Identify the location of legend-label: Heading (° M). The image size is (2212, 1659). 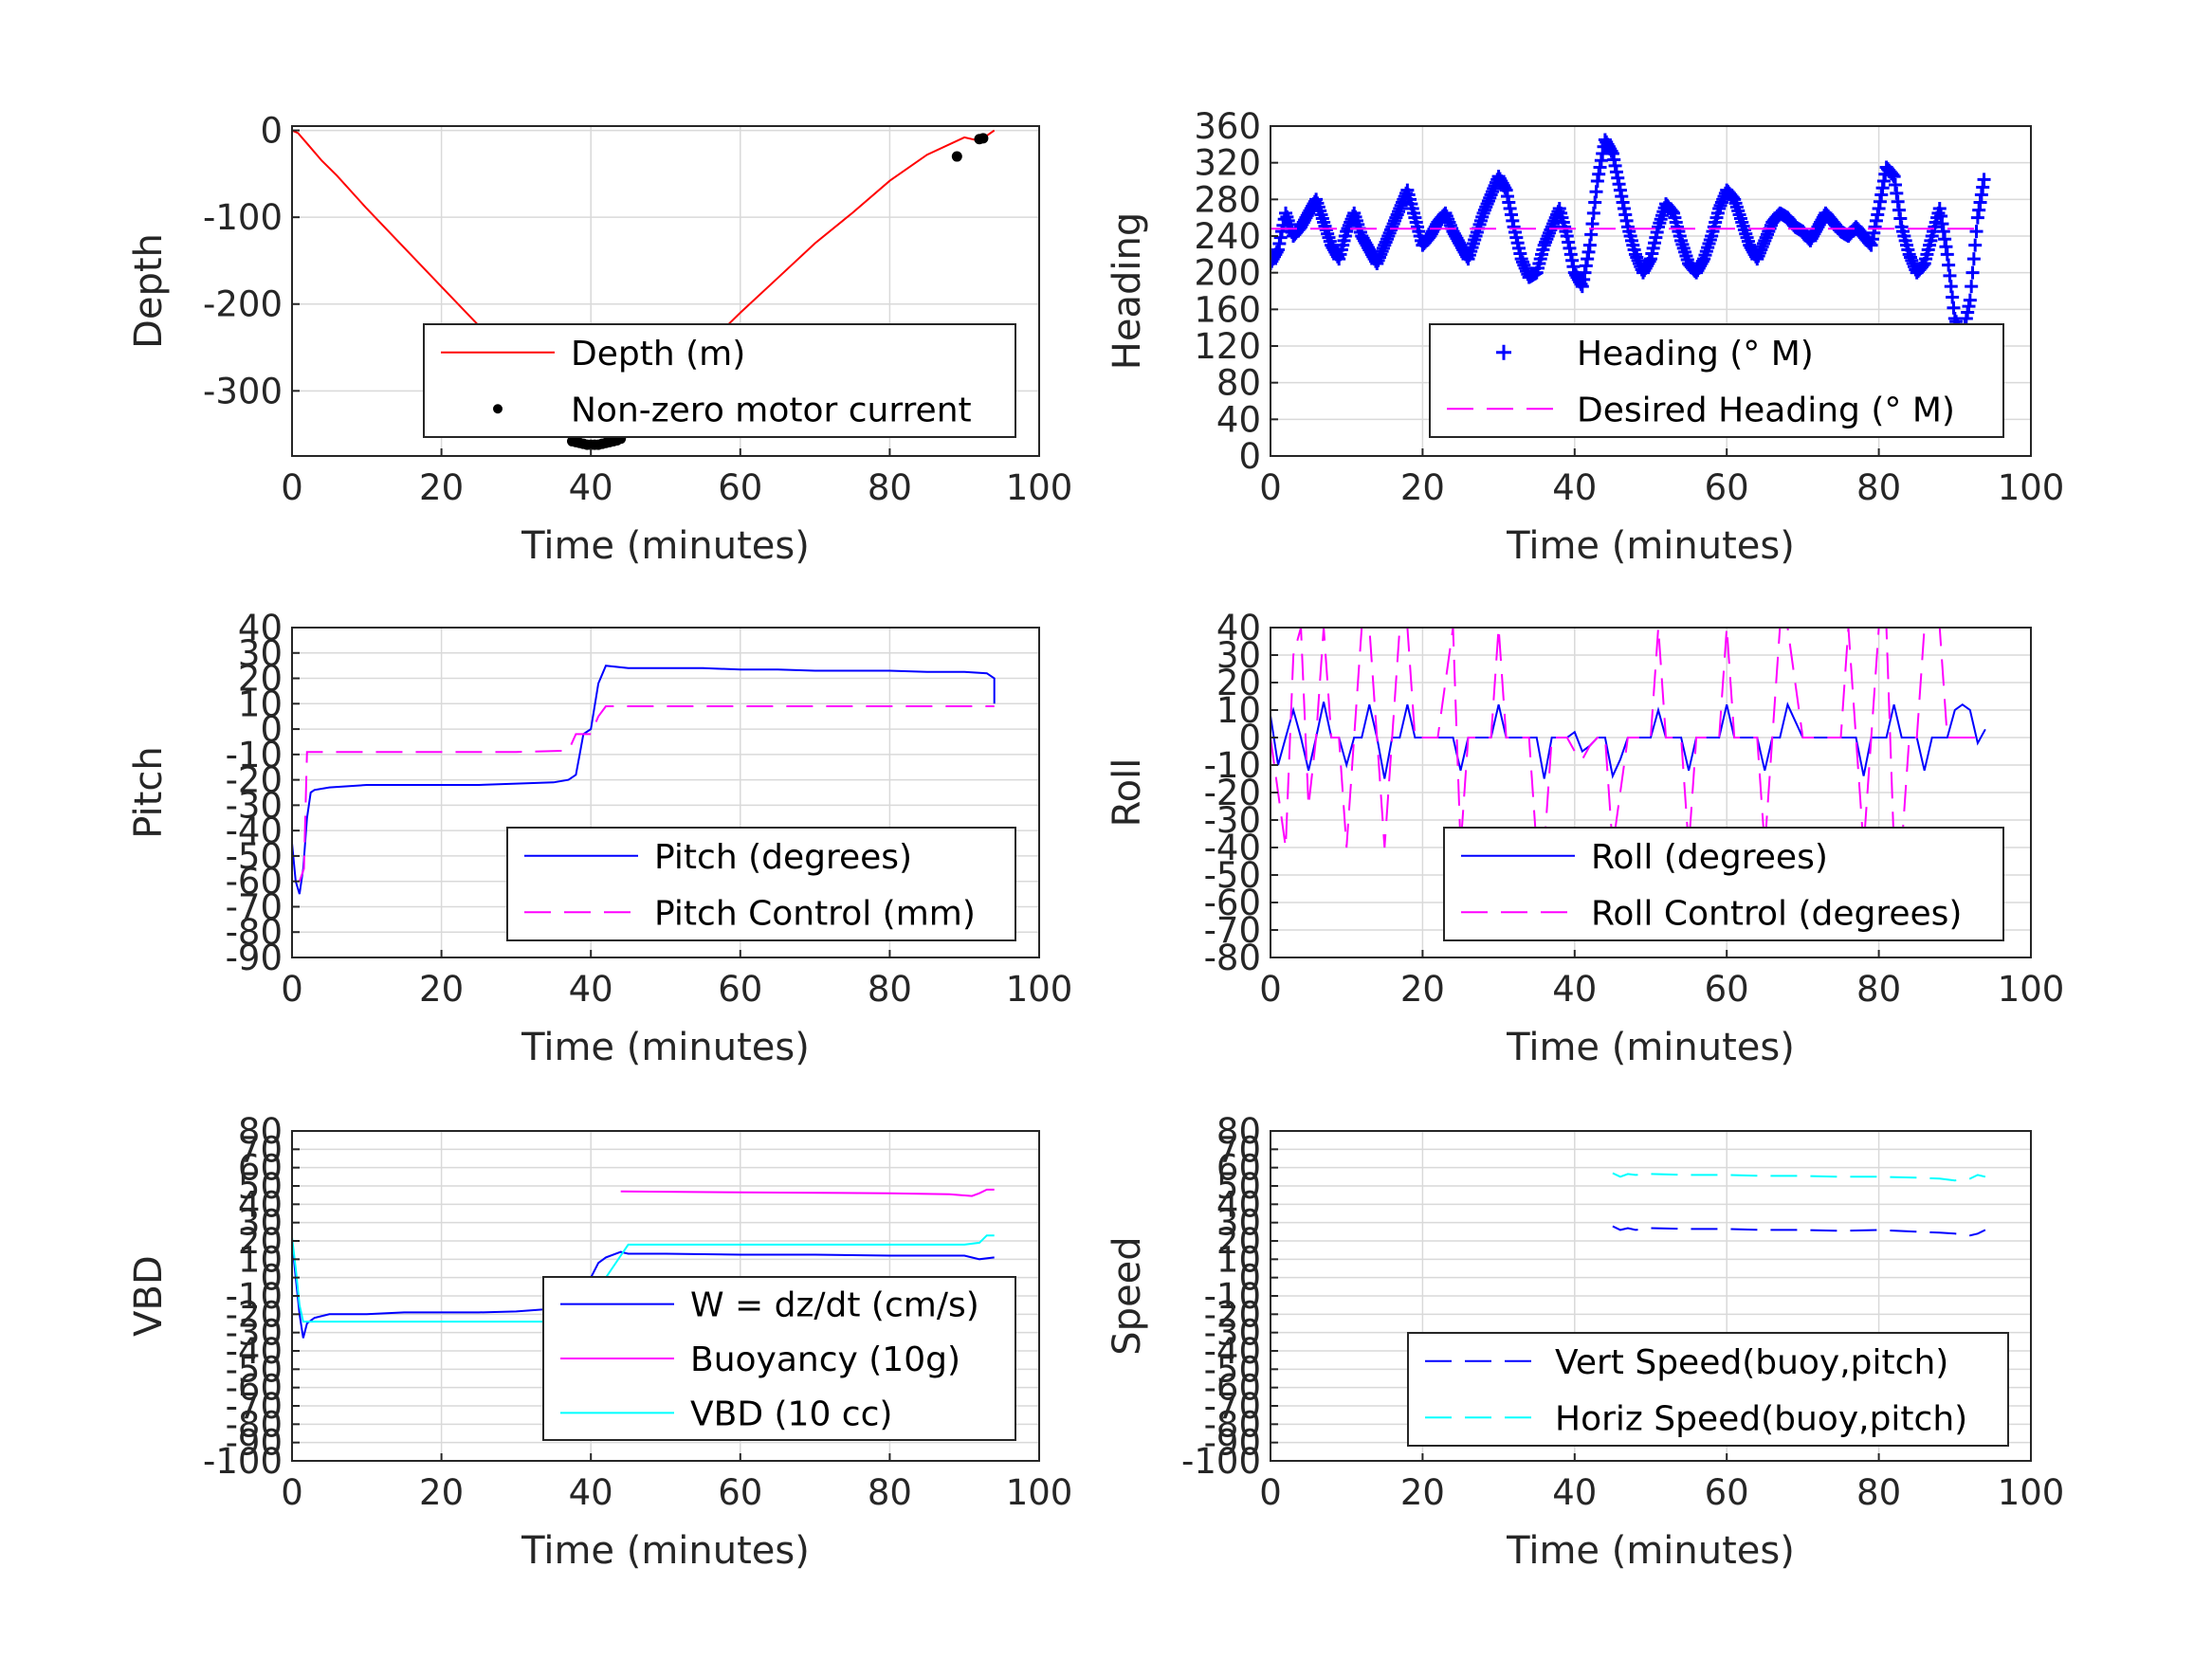
(1695, 354).